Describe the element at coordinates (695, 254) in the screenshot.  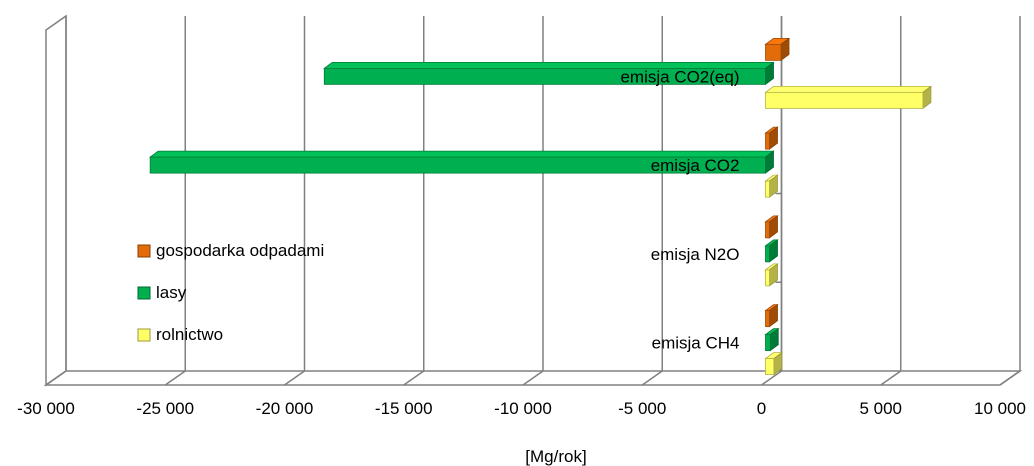
I see `category-label: emisja N2O` at that location.